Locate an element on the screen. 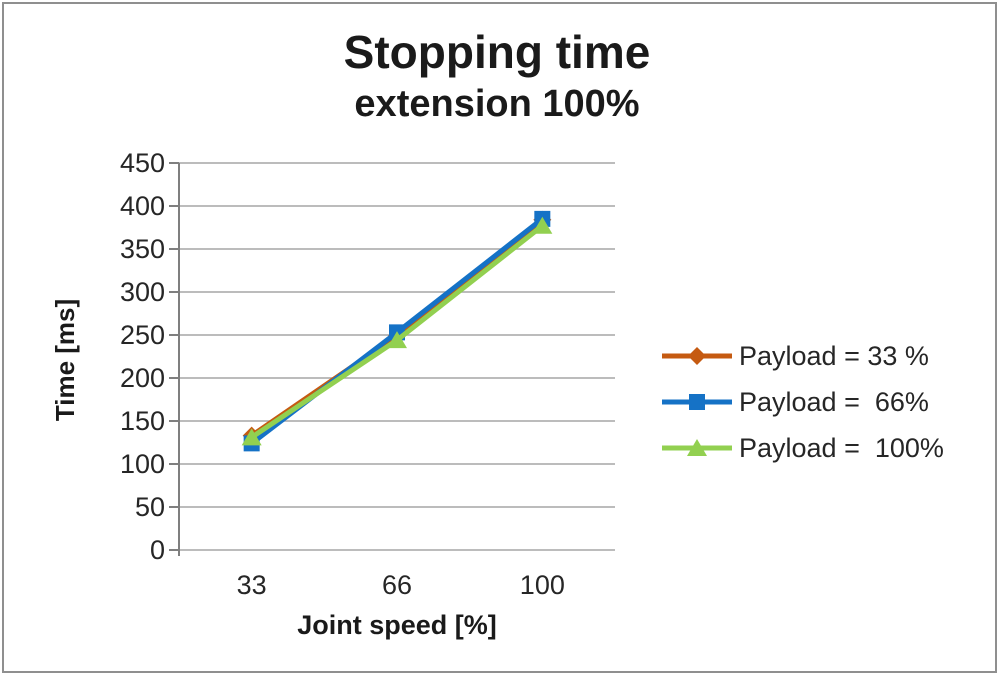 Image resolution: width=1000 pixels, height=676 pixels. x-tick-label: 100 is located at coordinates (542, 585).